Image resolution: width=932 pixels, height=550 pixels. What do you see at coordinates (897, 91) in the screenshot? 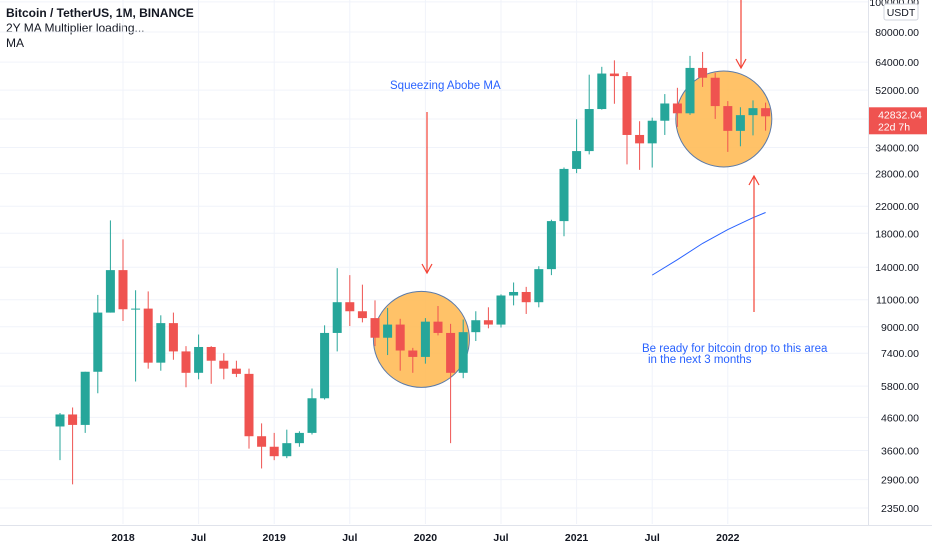
I see `price-tick-label: 52000.00` at bounding box center [897, 91].